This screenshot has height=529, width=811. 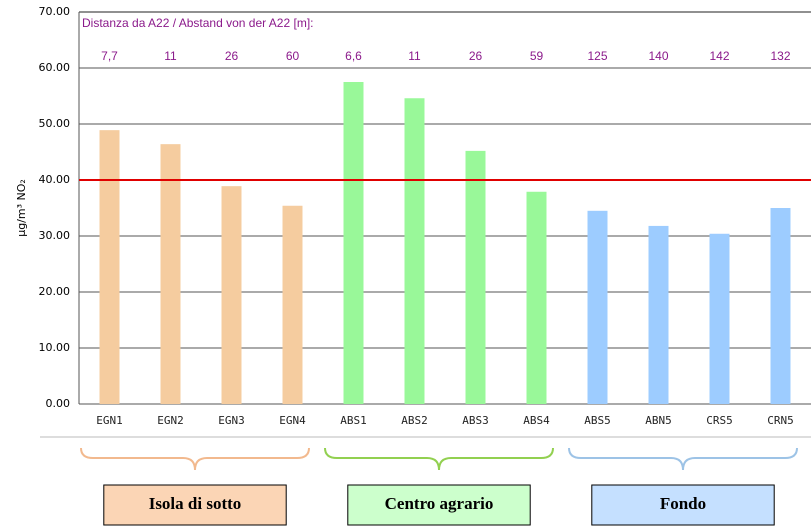 What do you see at coordinates (537, 56) in the screenshot?
I see `distance-label: 59` at bounding box center [537, 56].